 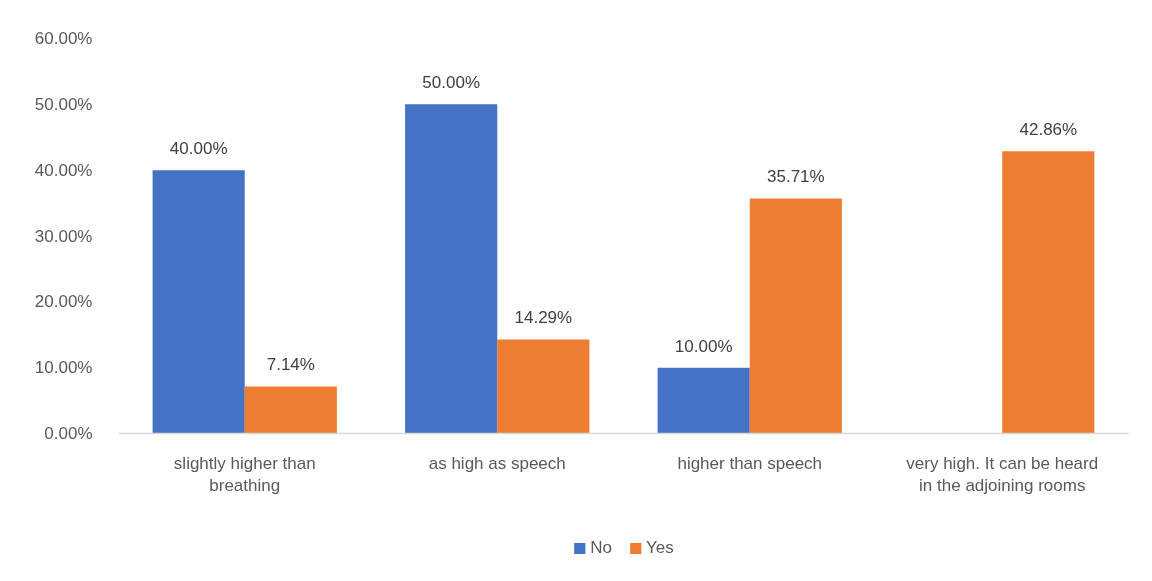 What do you see at coordinates (1048, 130) in the screenshot?
I see `data-label: 42.86%` at bounding box center [1048, 130].